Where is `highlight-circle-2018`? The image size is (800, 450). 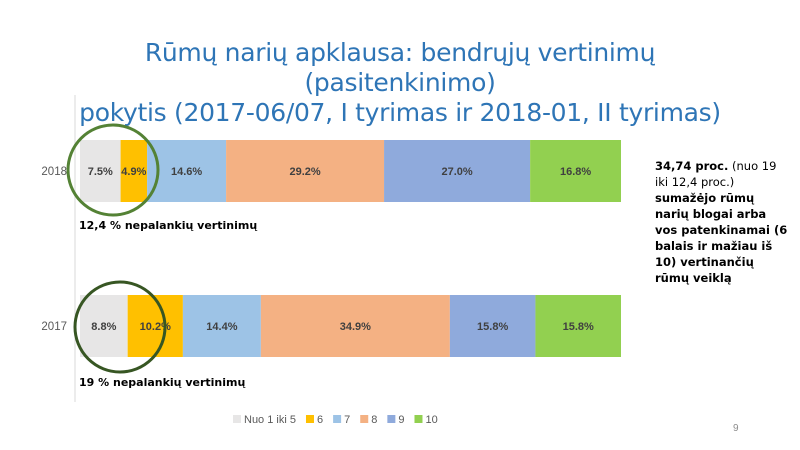 highlight-circle-2018 is located at coordinates (113, 170).